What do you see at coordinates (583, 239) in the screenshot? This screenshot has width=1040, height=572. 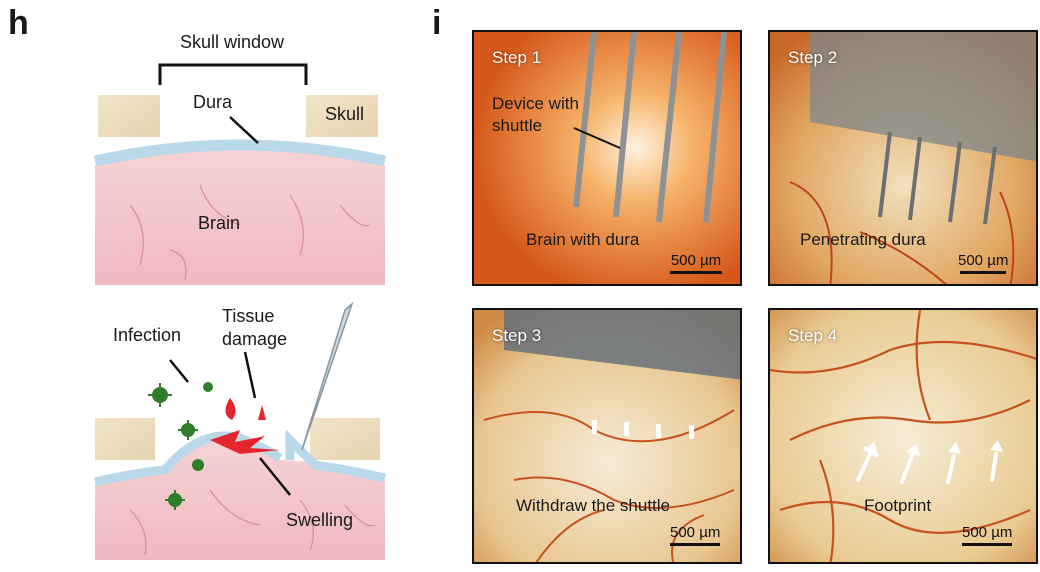 I see `step-1-caption: Brain with dura` at bounding box center [583, 239].